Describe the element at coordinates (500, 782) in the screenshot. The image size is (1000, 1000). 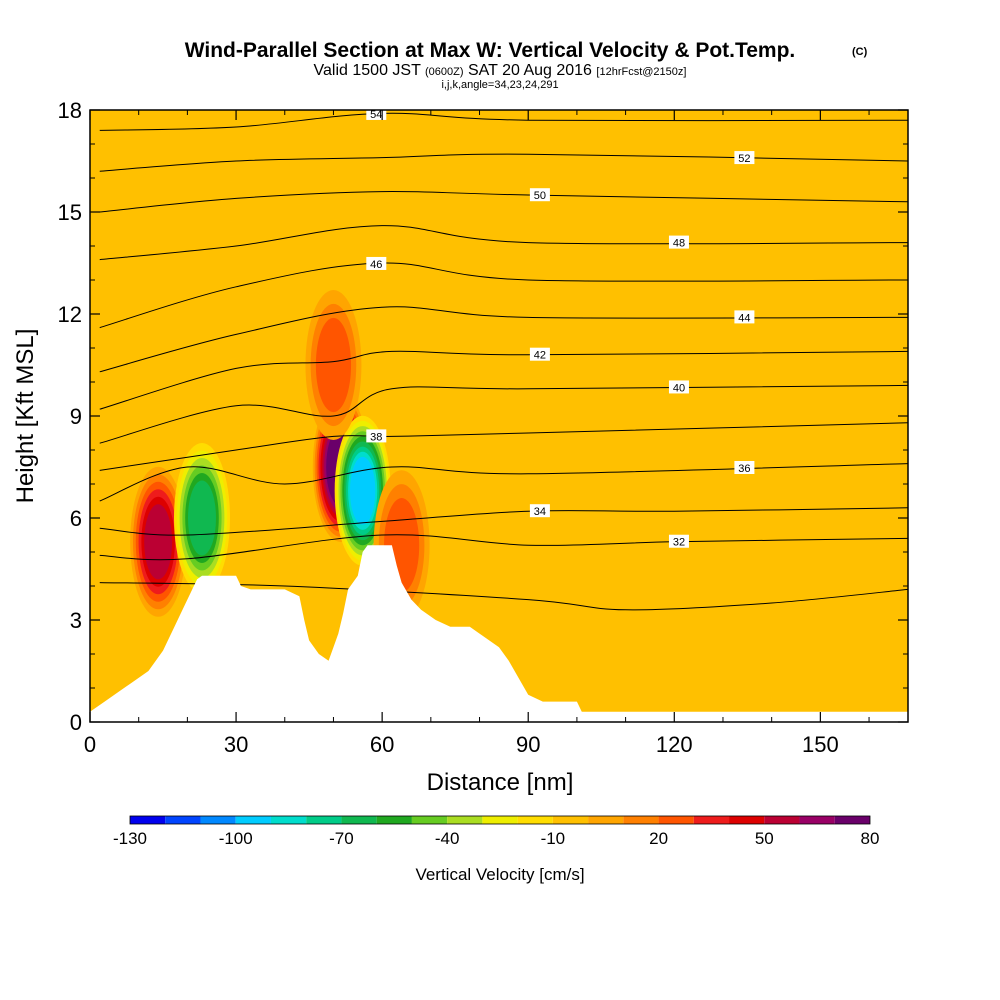
I see `x-axis-label: Distance [nm]` at that location.